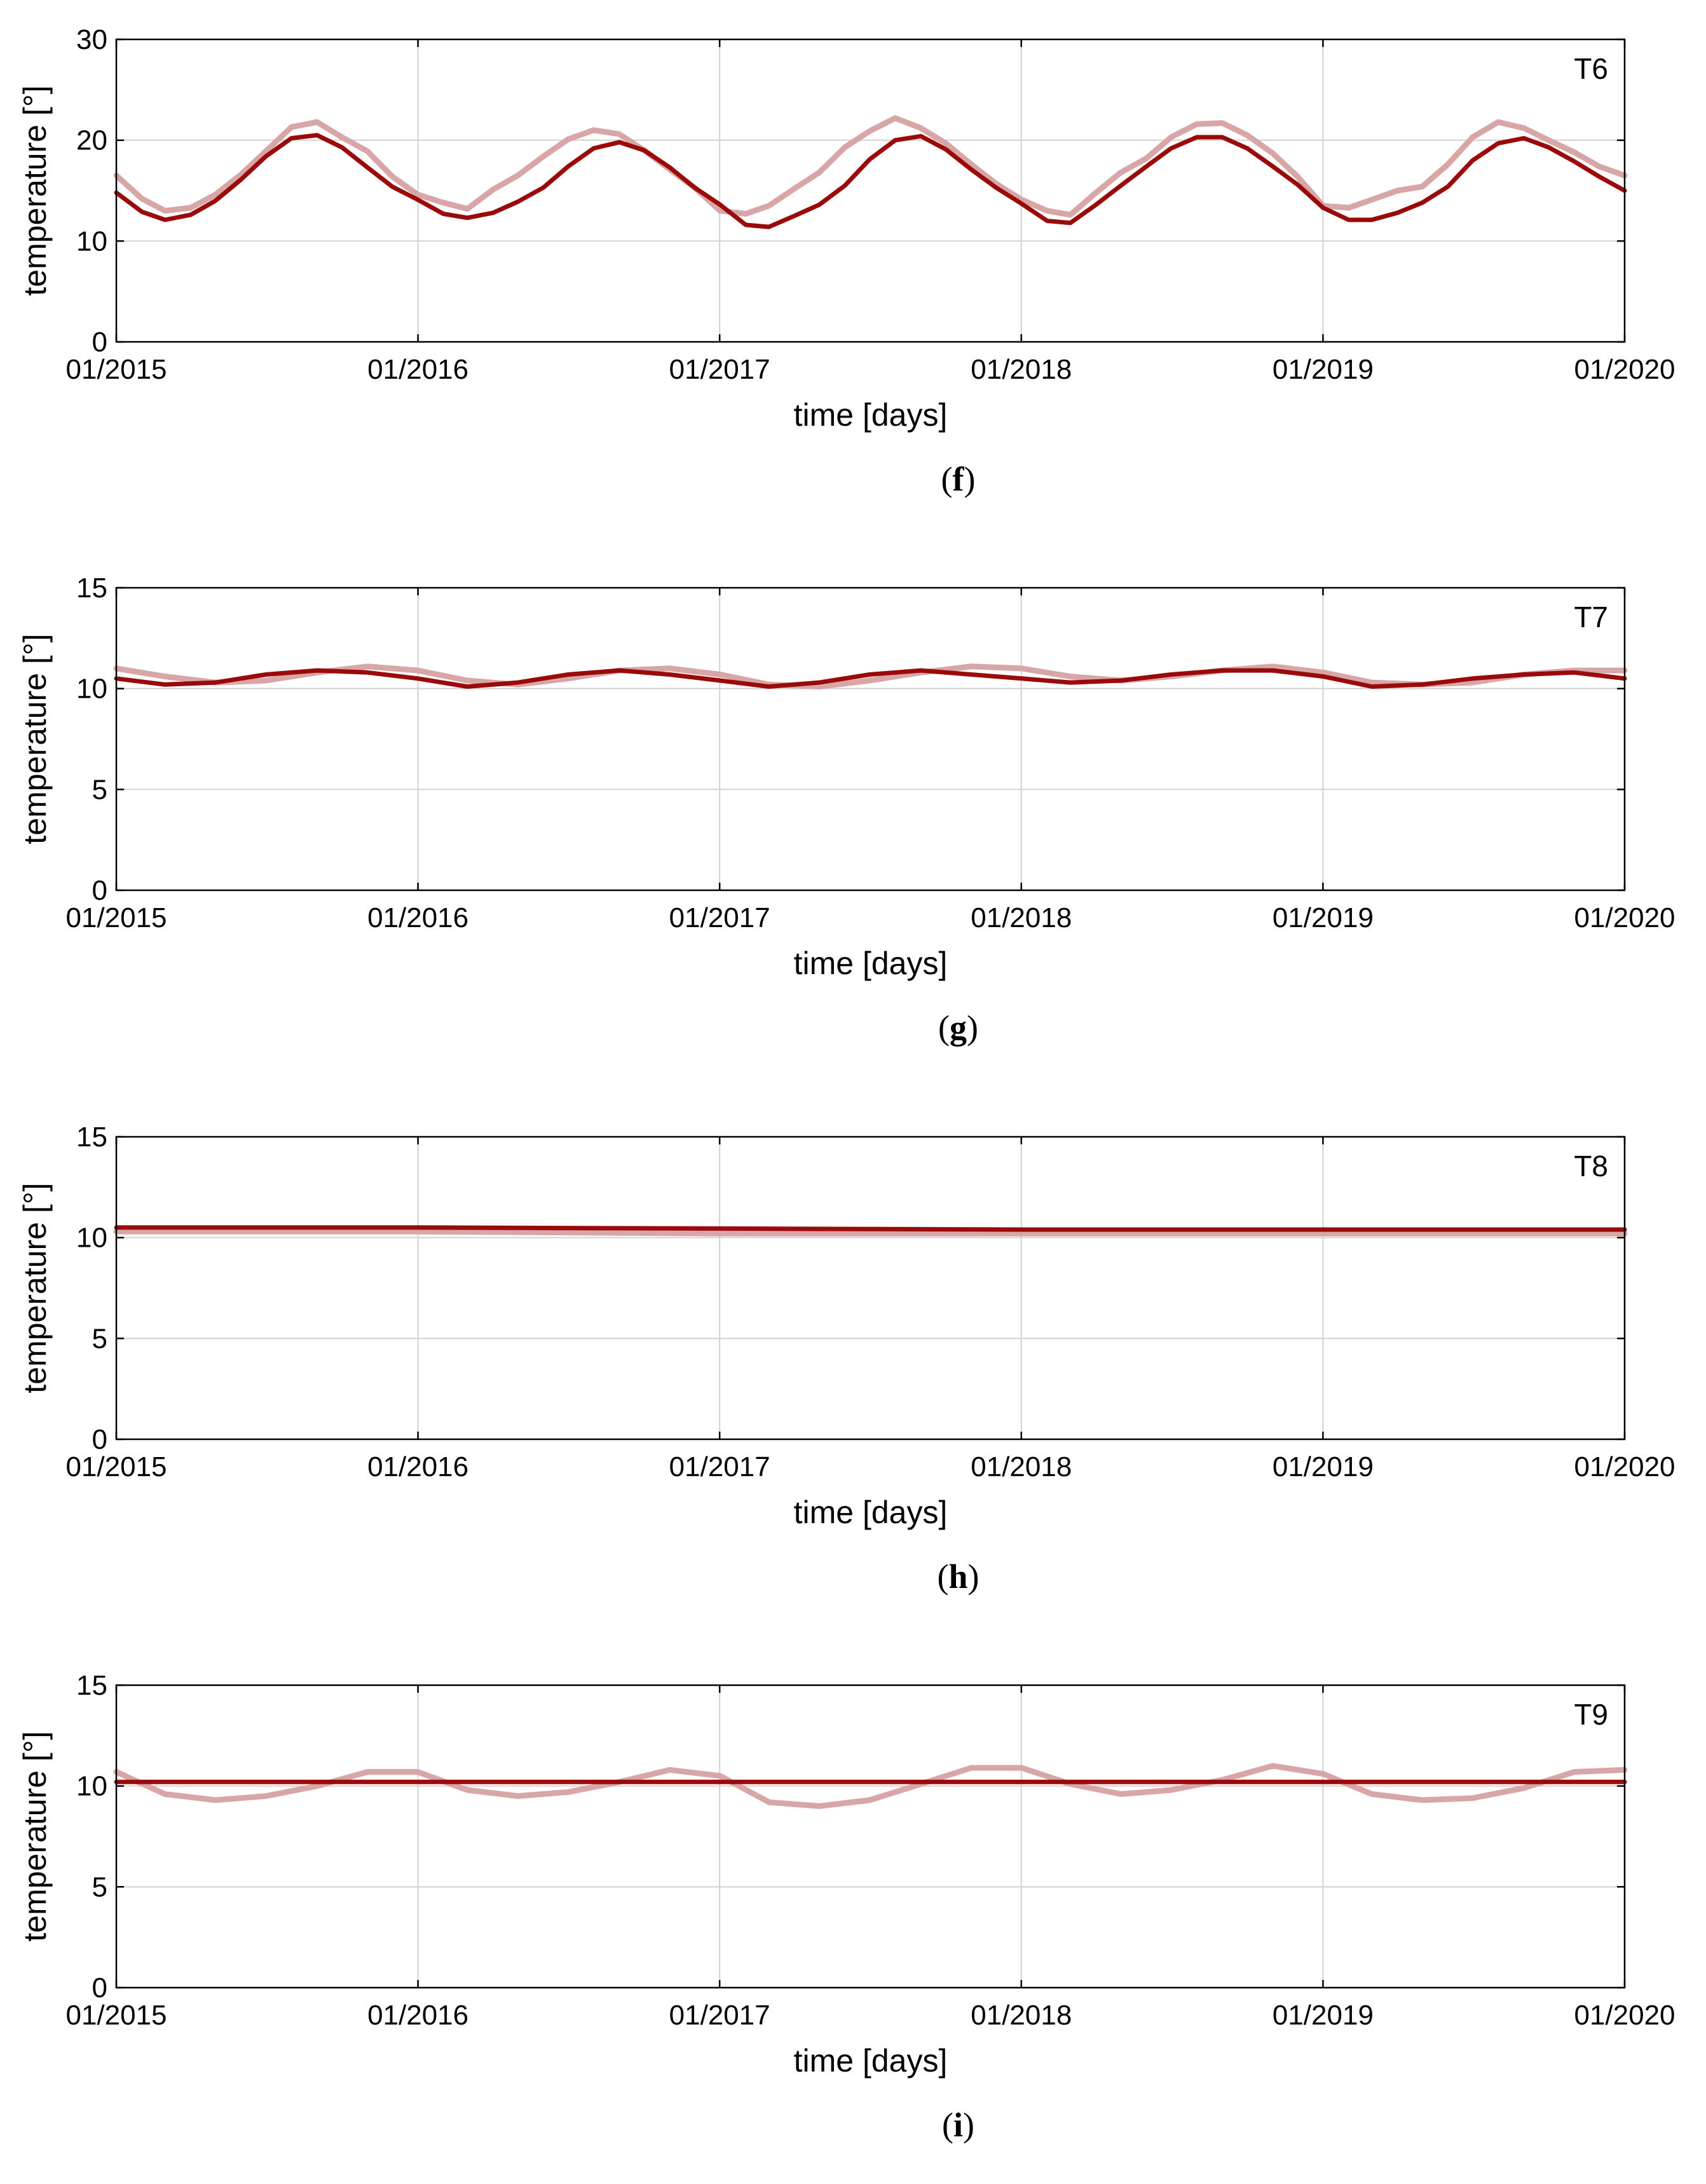 The image size is (1706, 2184). Describe the element at coordinates (1591, 1166) in the screenshot. I see `panel-tag: T8` at that location.